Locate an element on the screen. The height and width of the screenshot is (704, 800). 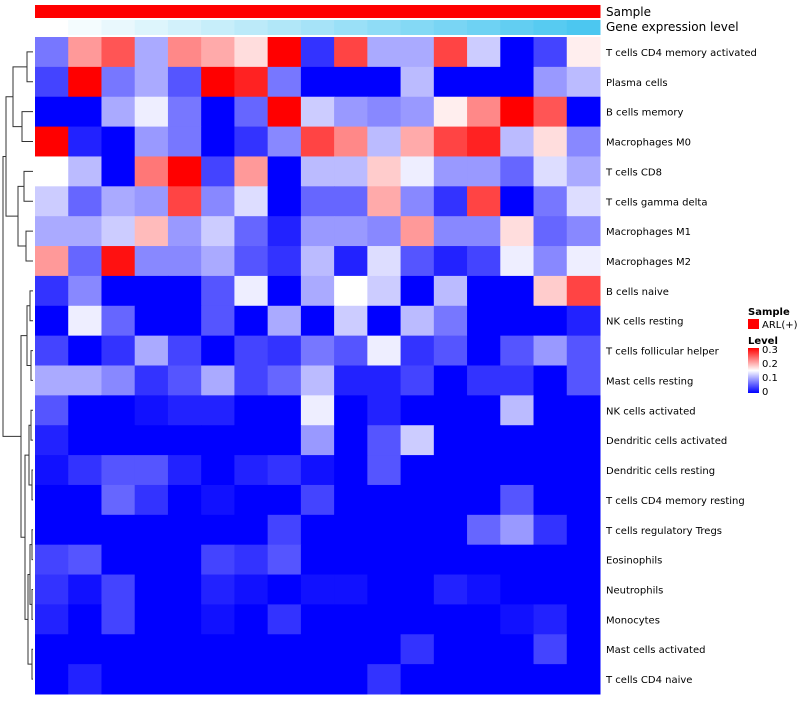
row-label: Neutrophils is located at coordinates (634, 590).